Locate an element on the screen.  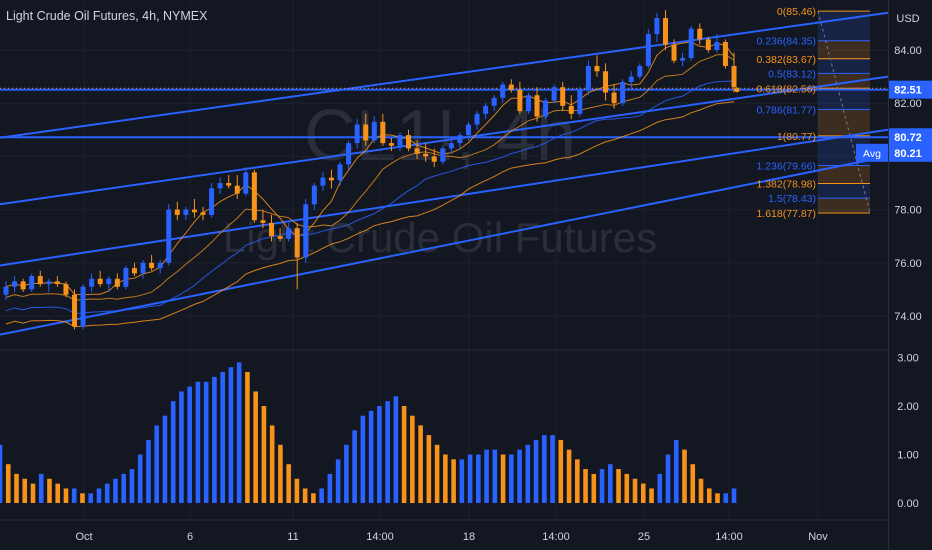
volatility-tick-label: 0.00 is located at coordinates (907, 504).